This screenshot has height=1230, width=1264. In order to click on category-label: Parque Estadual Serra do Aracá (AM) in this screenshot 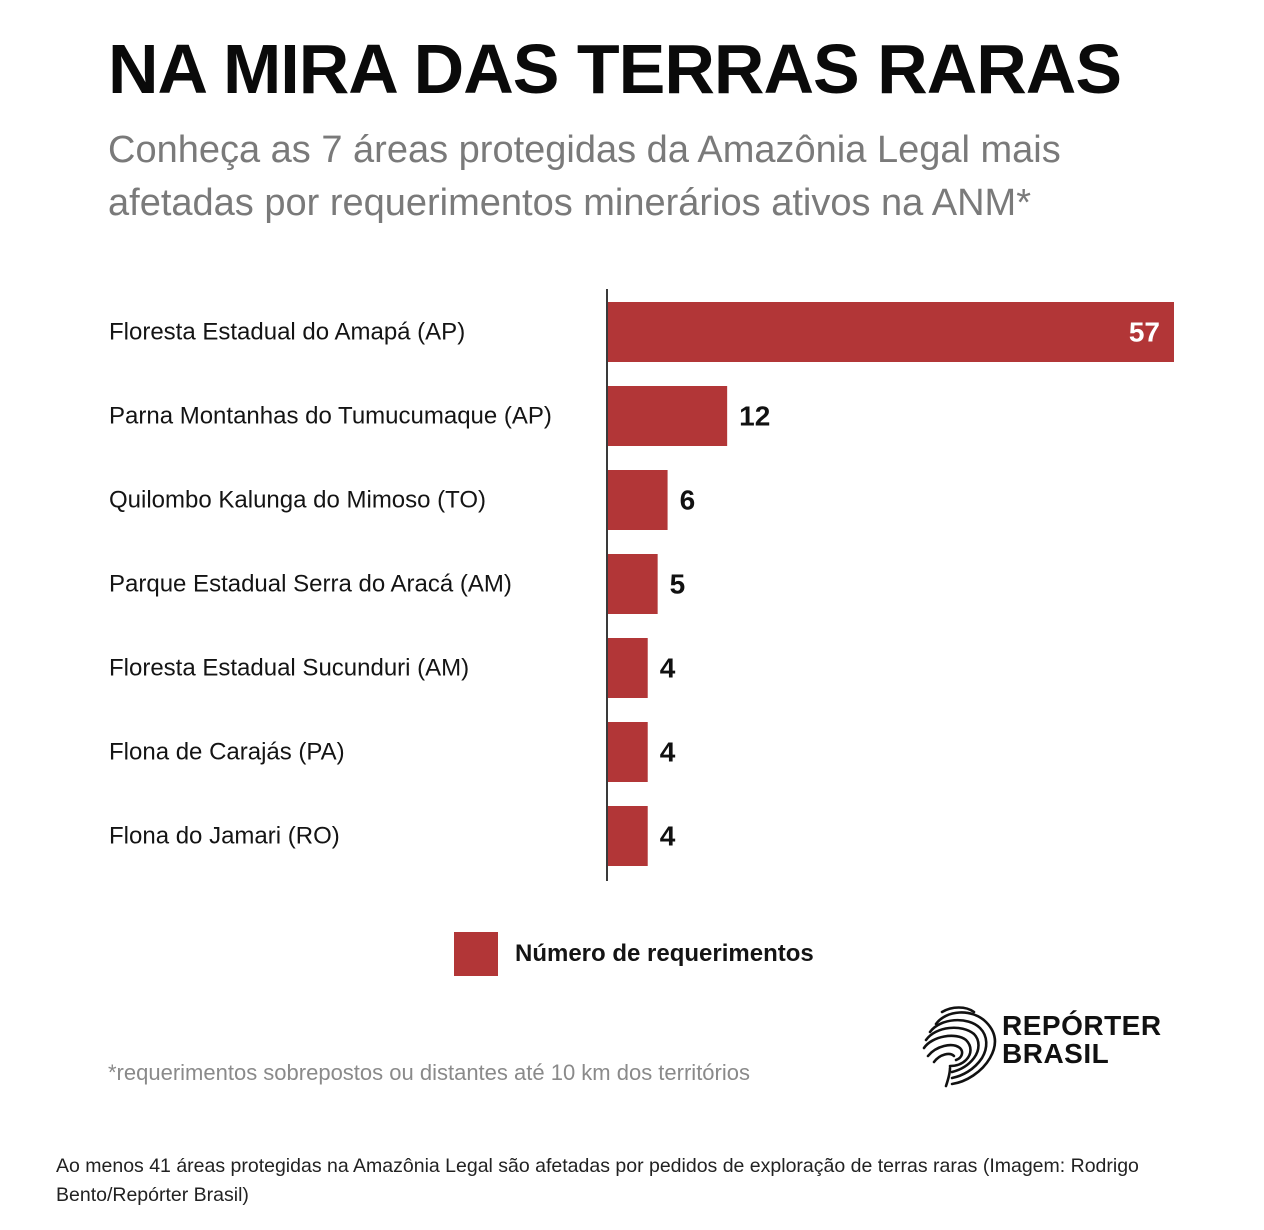, I will do `click(310, 584)`.